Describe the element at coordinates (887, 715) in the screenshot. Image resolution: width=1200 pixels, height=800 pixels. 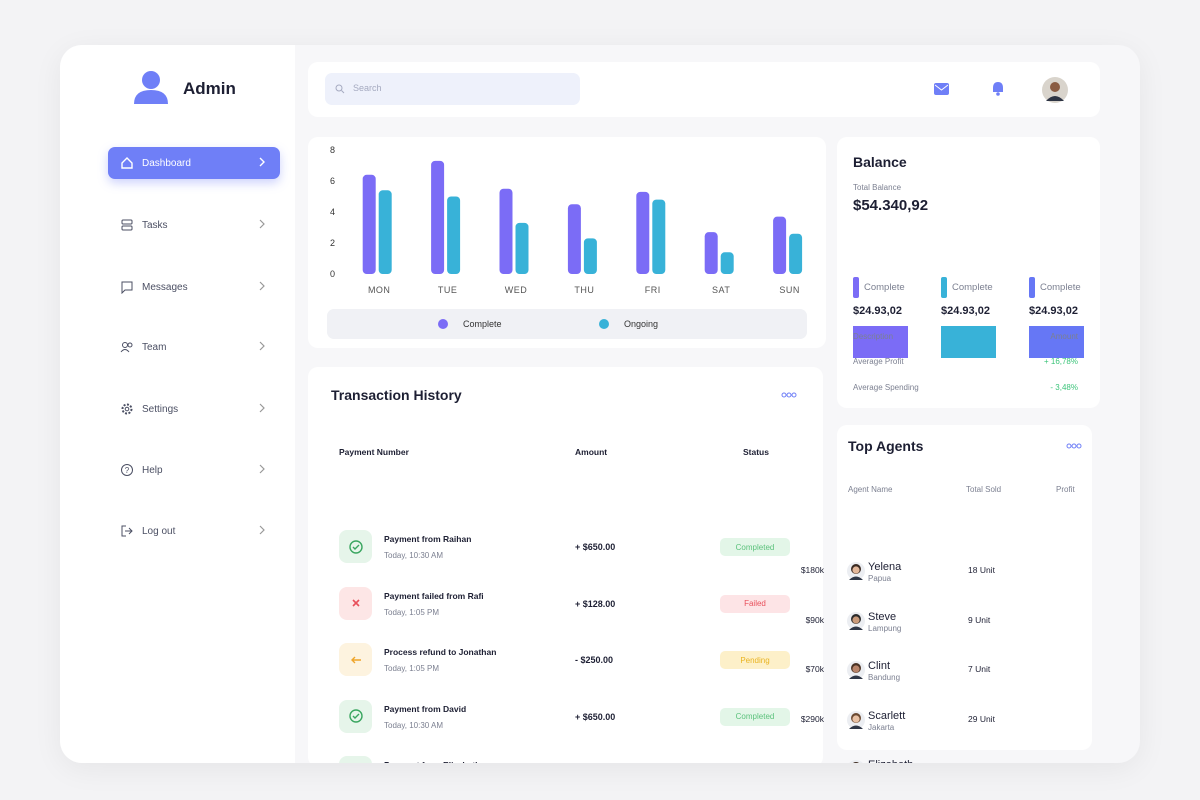
I see `agent-name: Scarlett` at that location.